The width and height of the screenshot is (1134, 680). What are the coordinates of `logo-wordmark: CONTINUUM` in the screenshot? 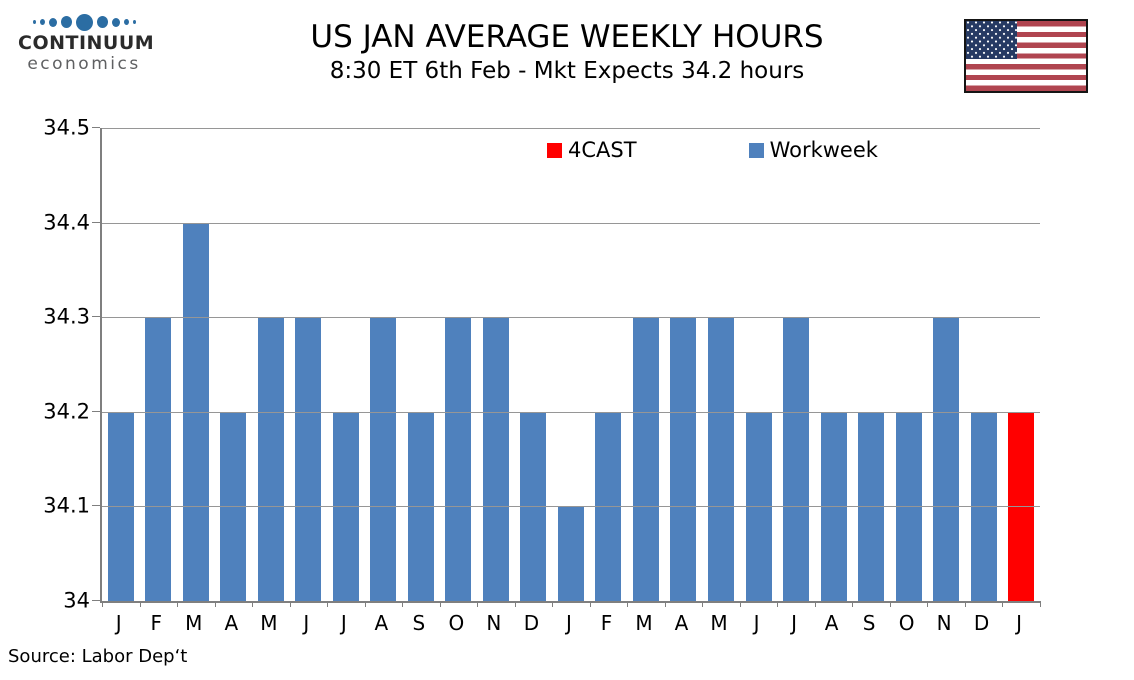 It's located at (86, 43).